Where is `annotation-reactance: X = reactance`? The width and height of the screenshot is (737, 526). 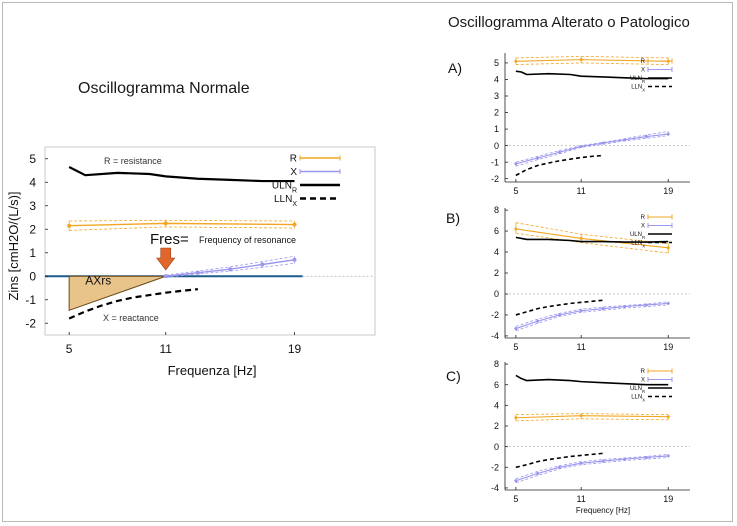
annotation-reactance: X = reactance is located at coordinates (131, 318).